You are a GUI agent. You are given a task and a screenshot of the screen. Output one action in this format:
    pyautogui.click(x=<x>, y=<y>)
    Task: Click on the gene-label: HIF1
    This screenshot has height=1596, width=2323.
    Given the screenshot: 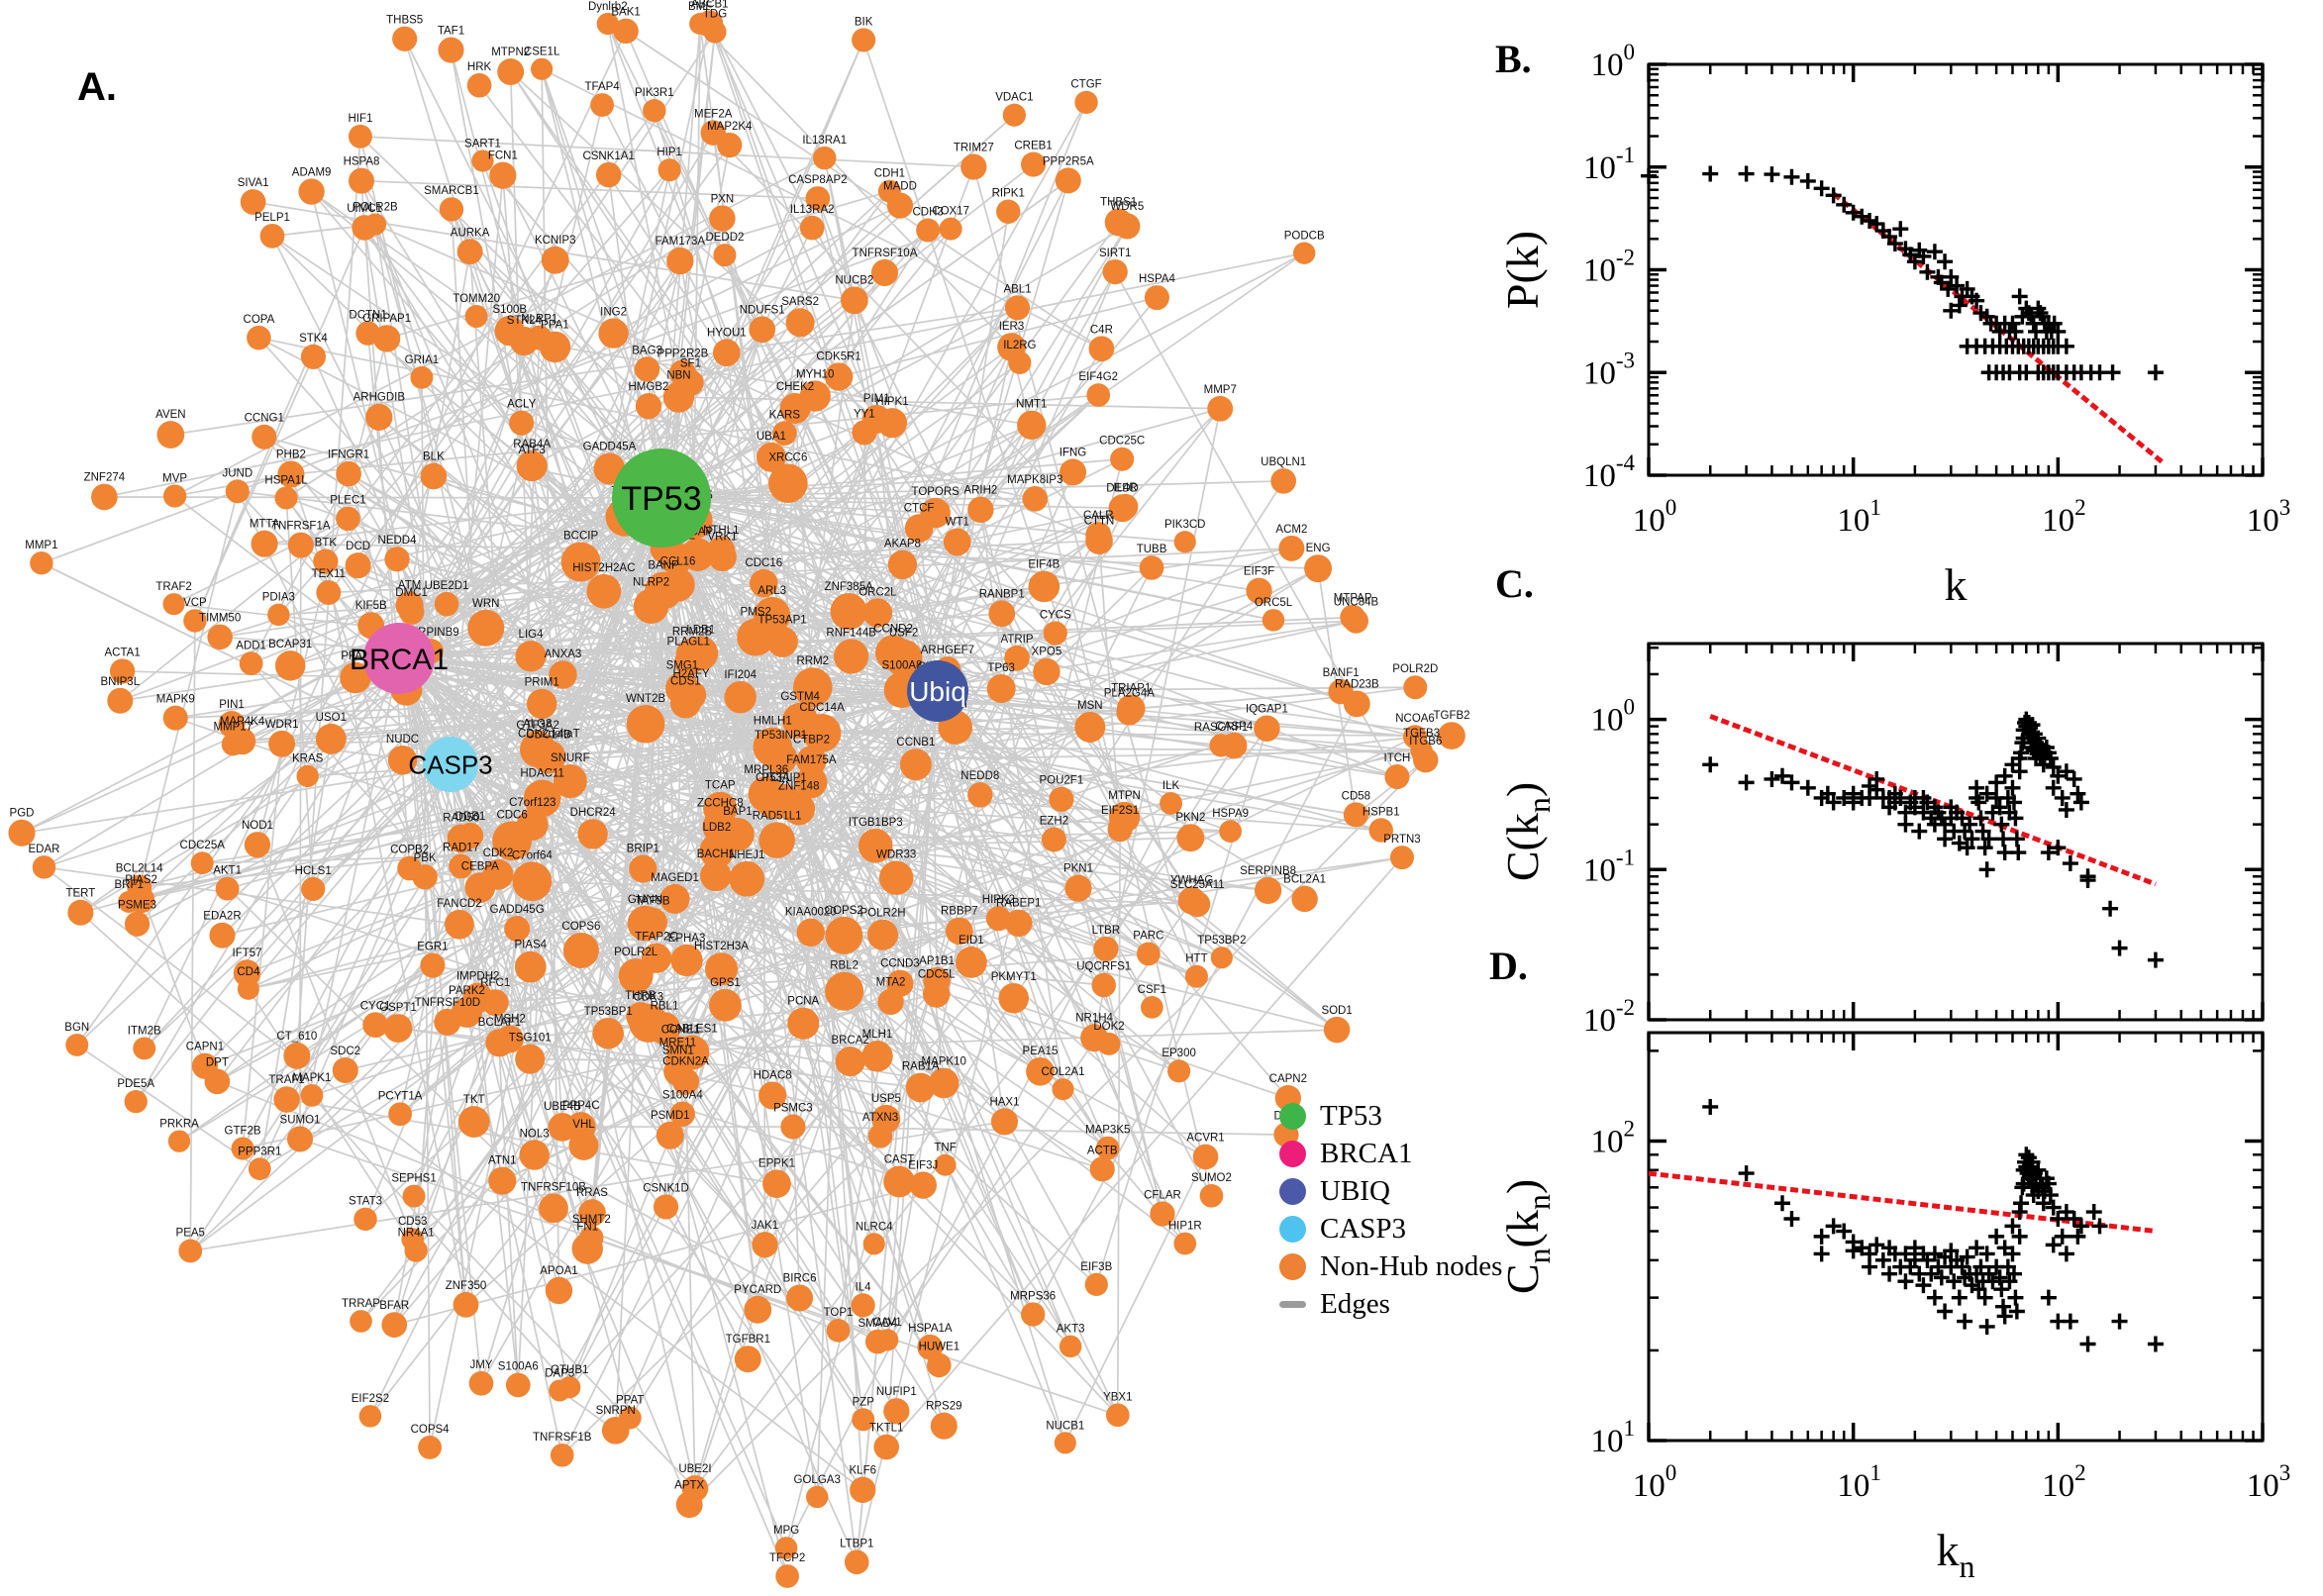 What is the action you would take?
    pyautogui.click(x=360, y=119)
    